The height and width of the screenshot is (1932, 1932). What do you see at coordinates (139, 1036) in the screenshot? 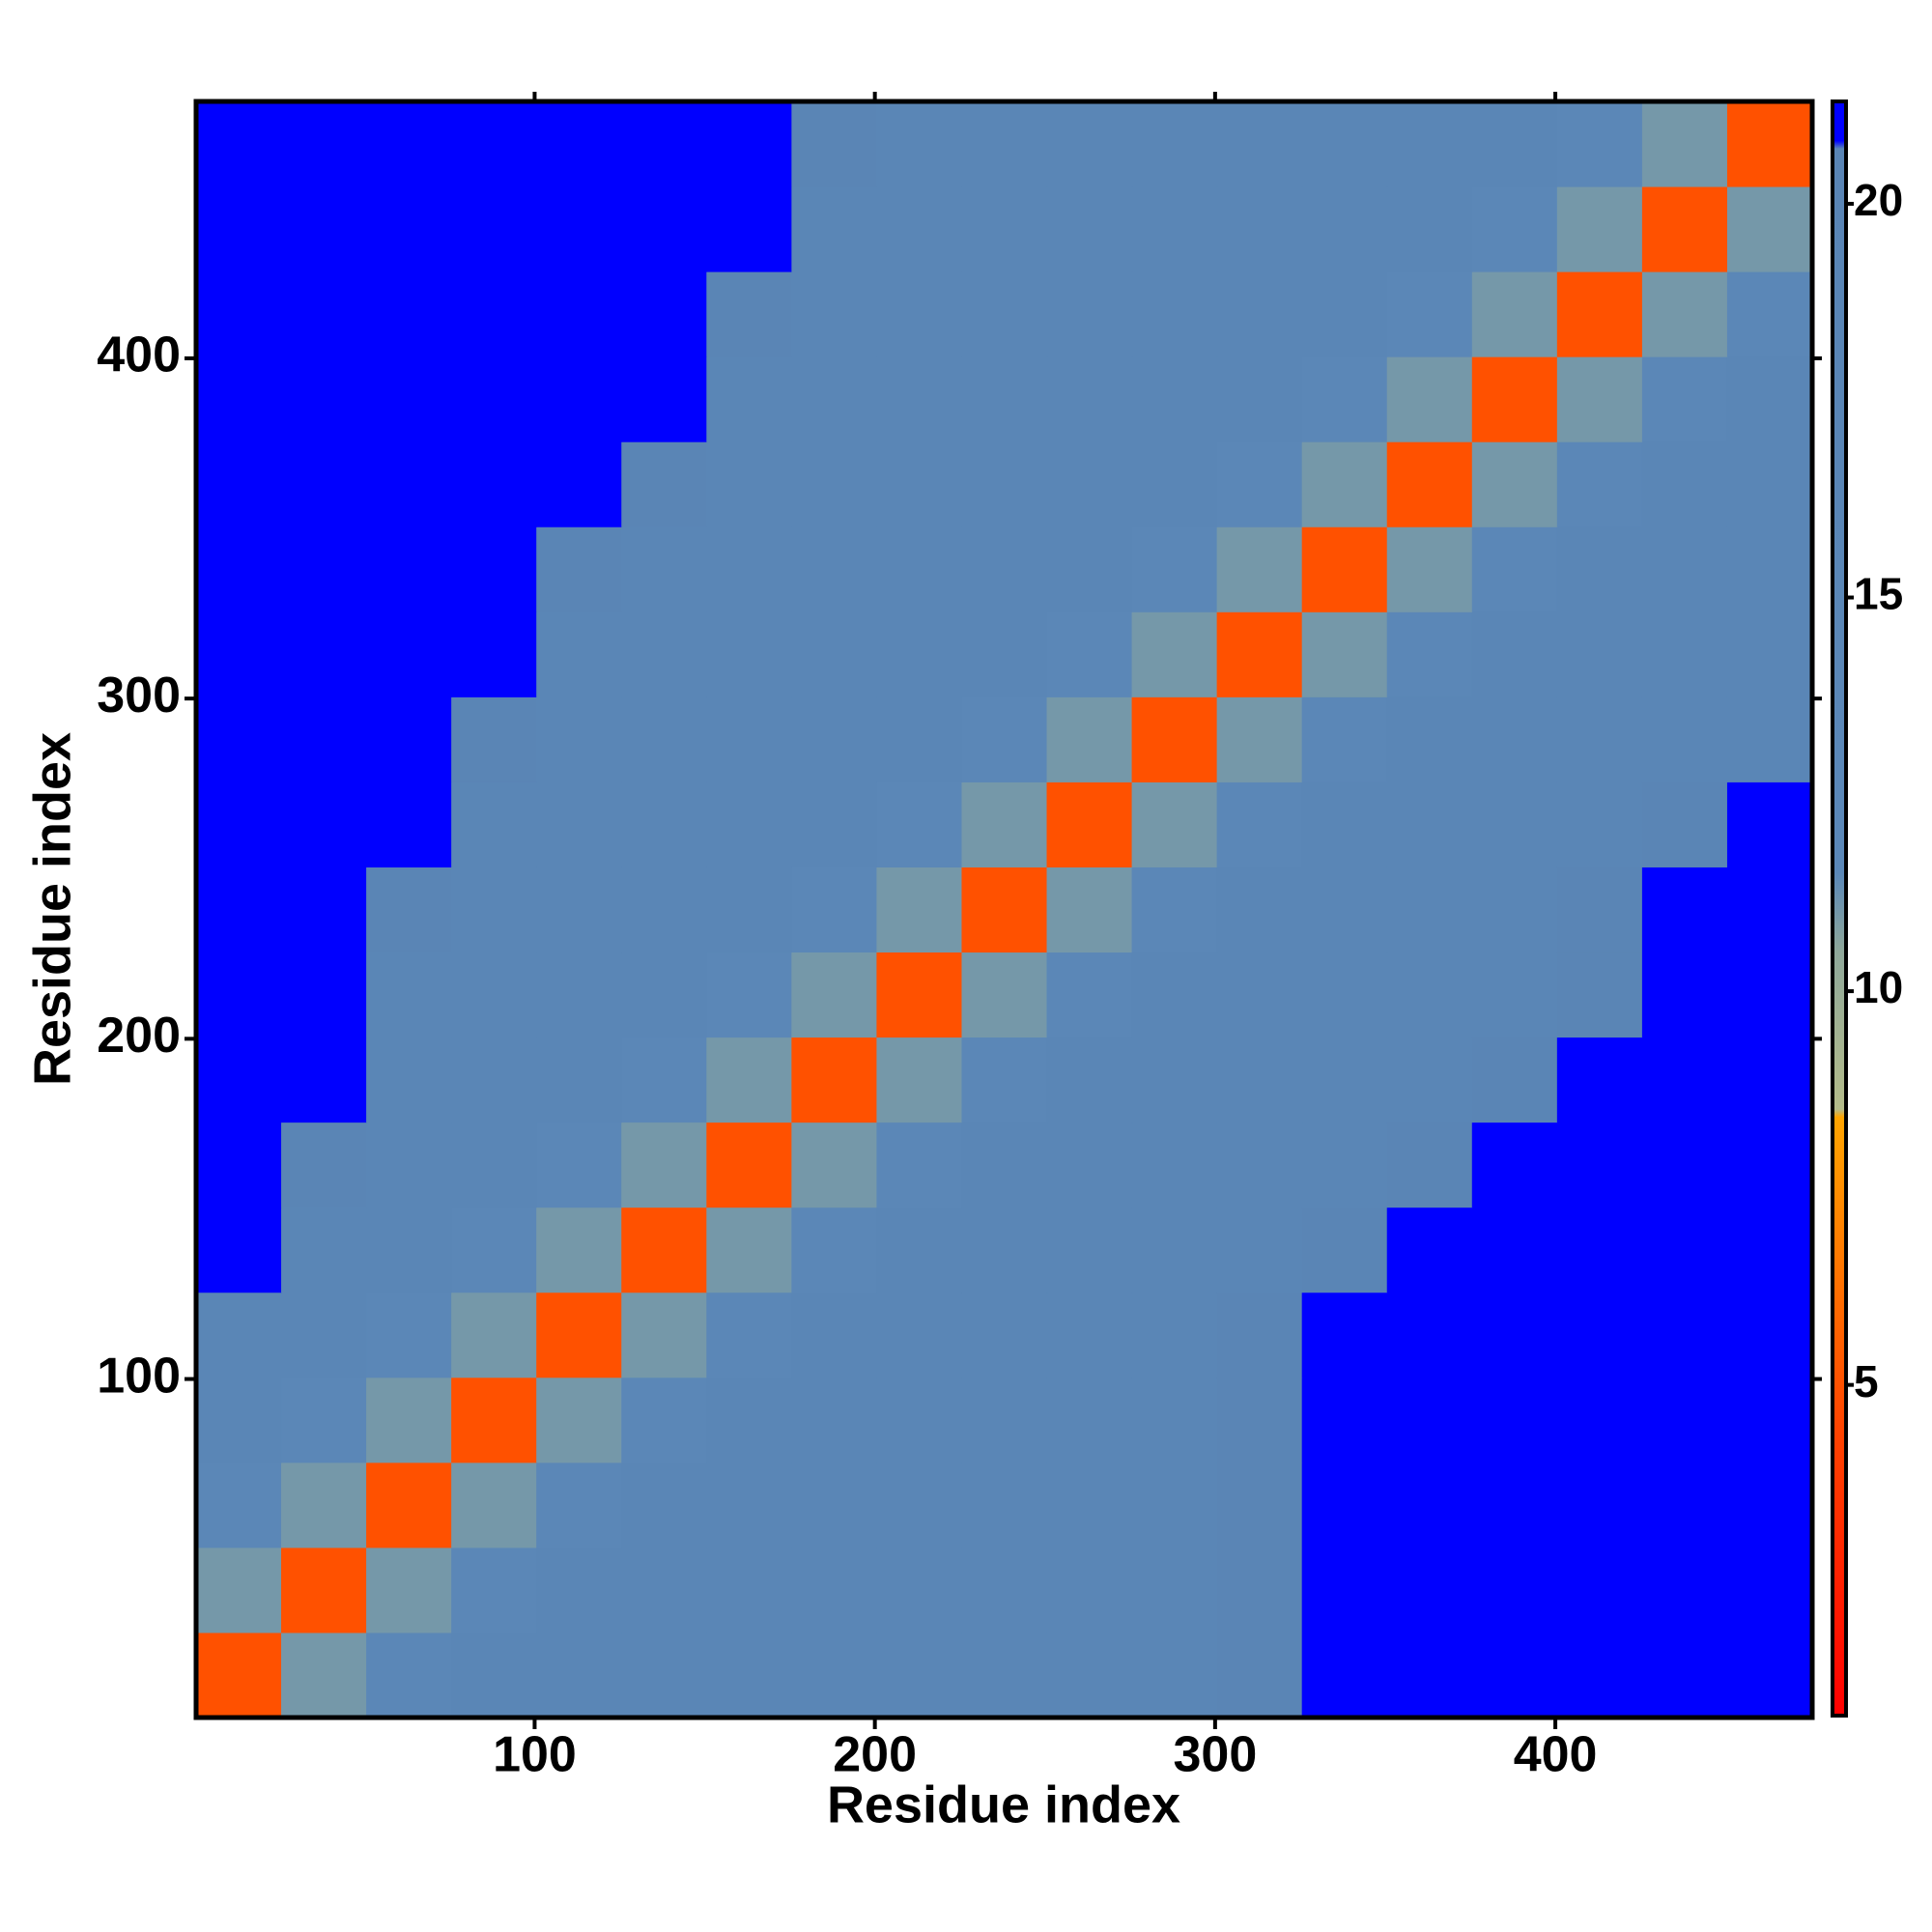
I see `y-tick-label: 200` at bounding box center [139, 1036].